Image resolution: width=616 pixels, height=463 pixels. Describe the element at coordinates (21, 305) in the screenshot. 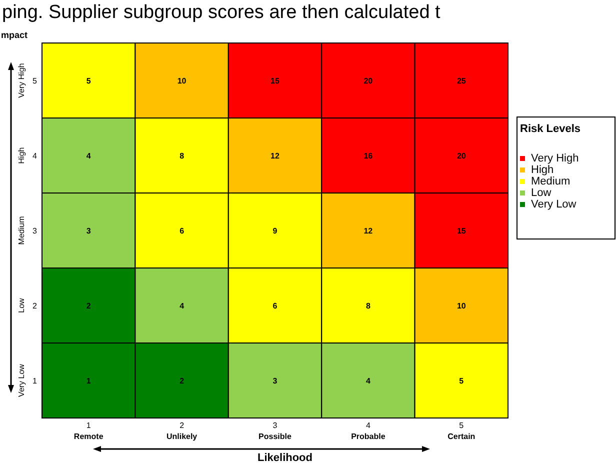

I see `y2-tick-label: Low` at that location.